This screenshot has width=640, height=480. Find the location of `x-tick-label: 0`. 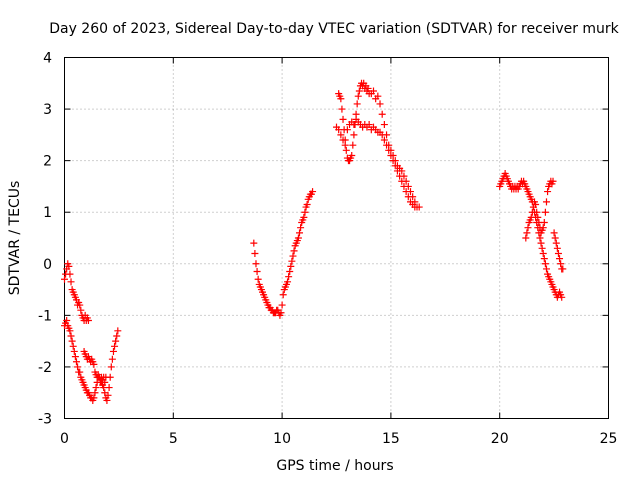

x-tick-label: 0 is located at coordinates (64, 439).